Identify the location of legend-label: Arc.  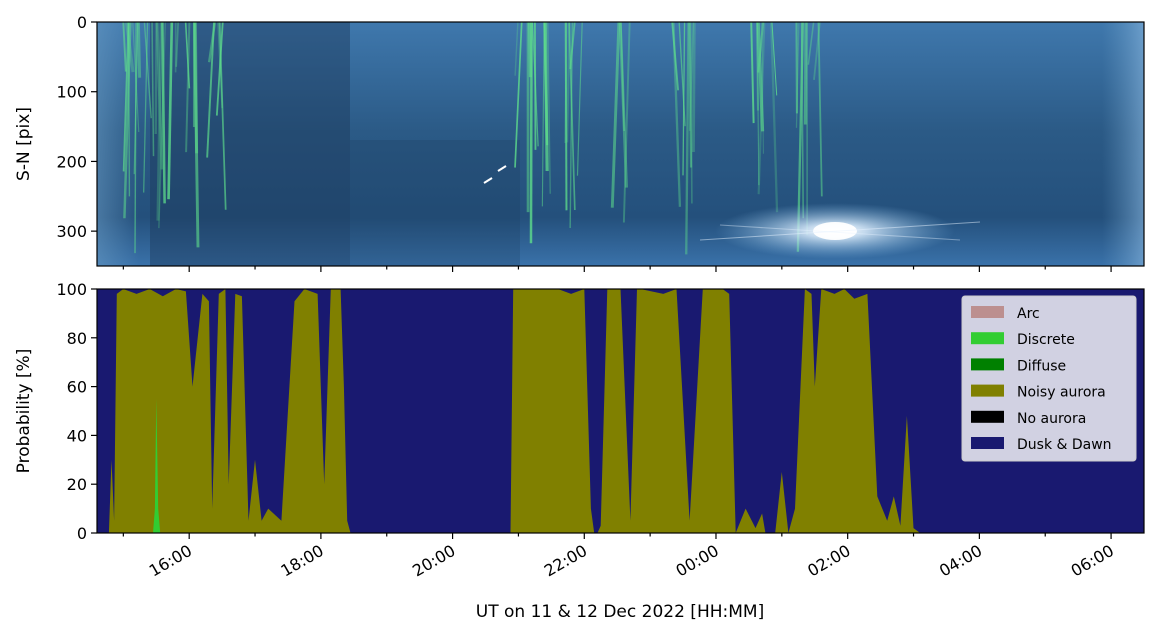
(1028, 314).